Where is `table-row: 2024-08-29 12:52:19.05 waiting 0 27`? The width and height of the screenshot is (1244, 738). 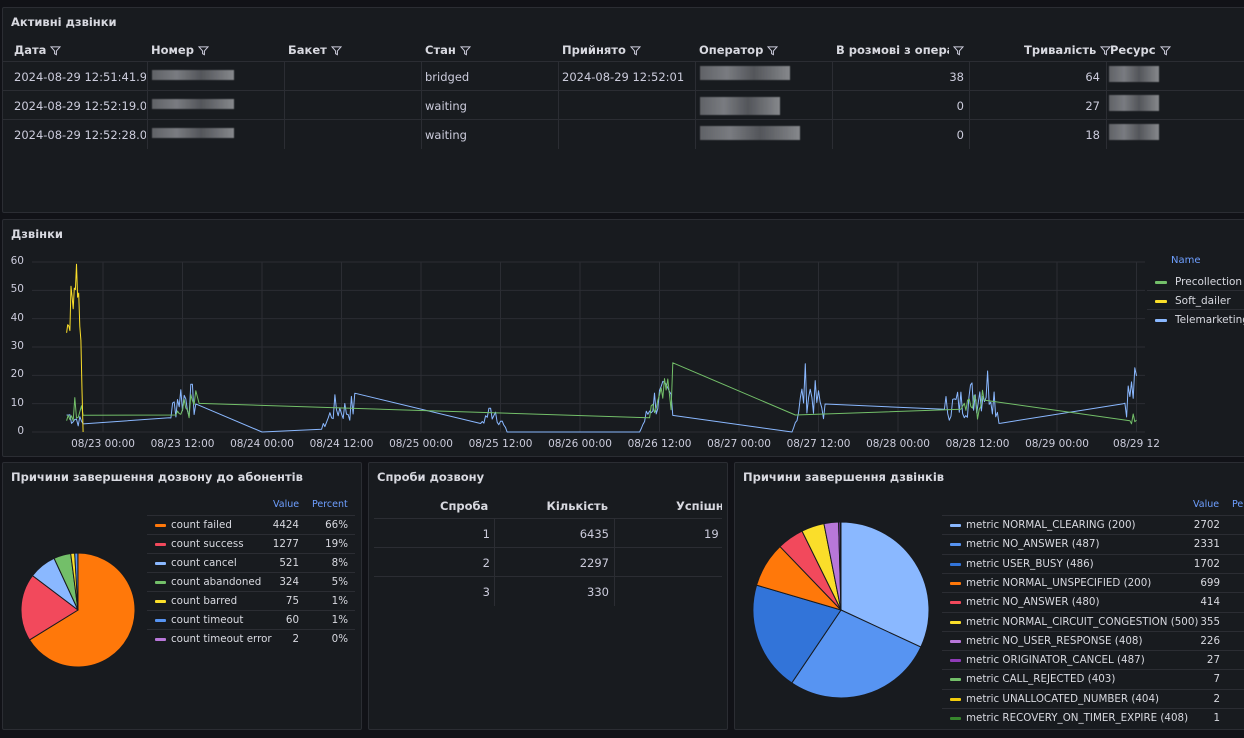
table-row: 2024-08-29 12:52:19.05 waiting 0 27 is located at coordinates (623, 105).